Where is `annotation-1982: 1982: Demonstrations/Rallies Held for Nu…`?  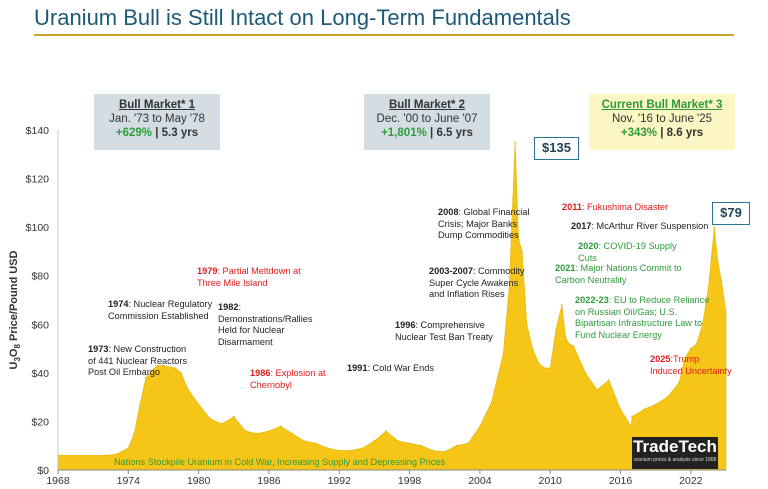
annotation-1982: 1982: Demonstrations/Rallies Held for Nu… is located at coordinates (265, 324).